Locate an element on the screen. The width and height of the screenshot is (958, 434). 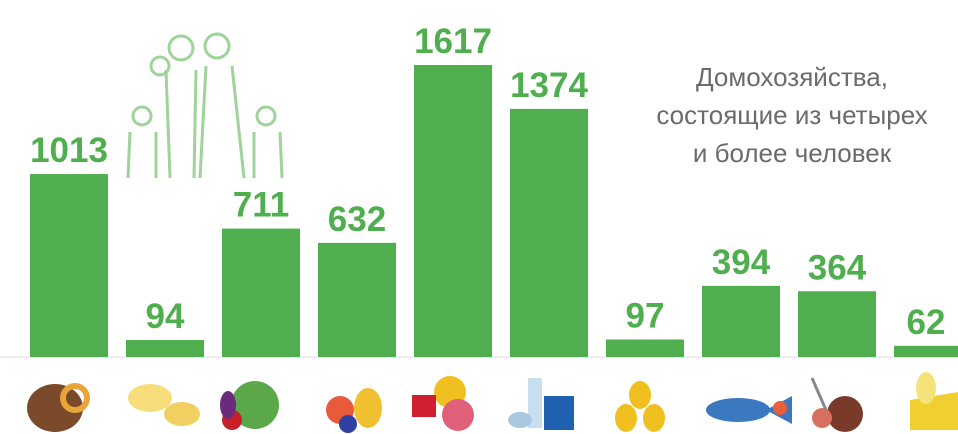
value-label: 711 is located at coordinates (261, 205).